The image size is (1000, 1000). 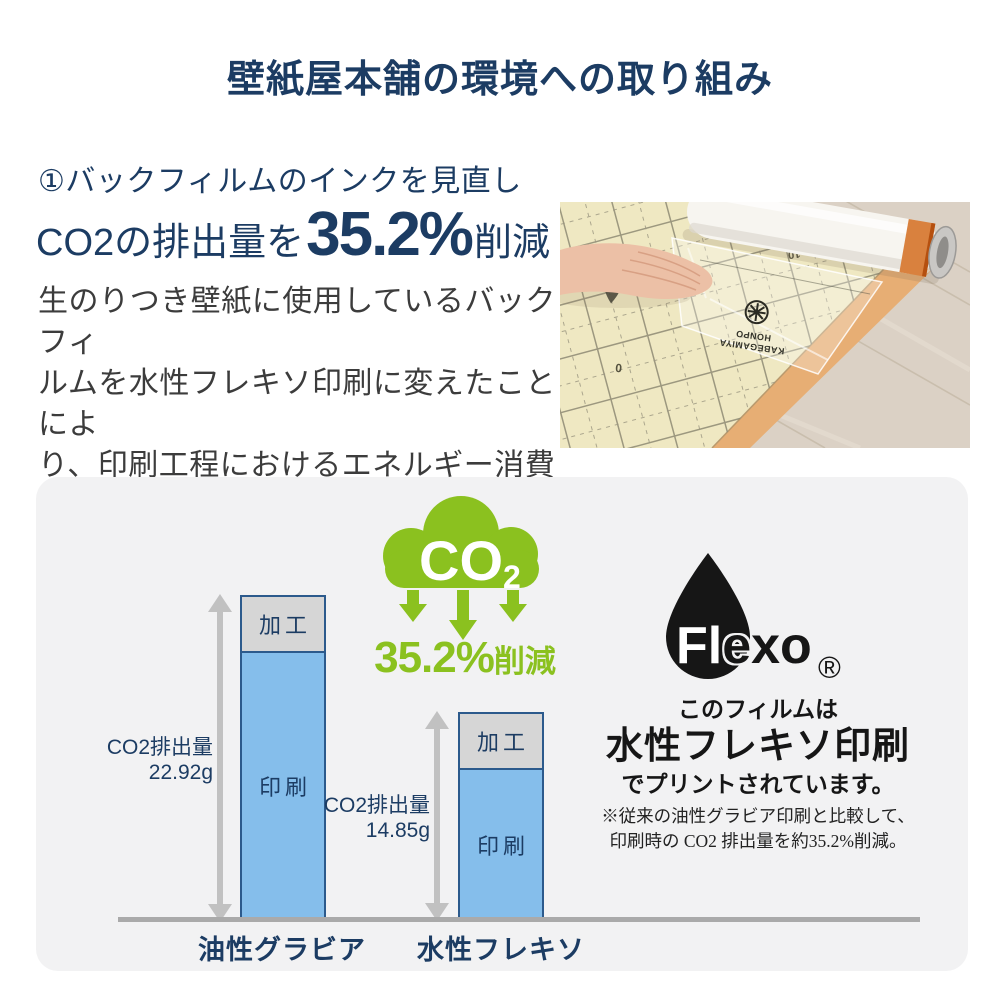 I want to click on wallpaper-roll, so click(x=819, y=243).